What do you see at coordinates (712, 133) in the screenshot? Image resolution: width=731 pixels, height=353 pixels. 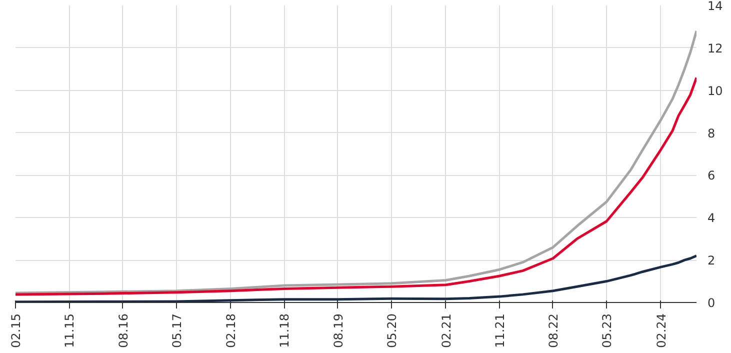 I see `y-tick-label: 8` at bounding box center [712, 133].